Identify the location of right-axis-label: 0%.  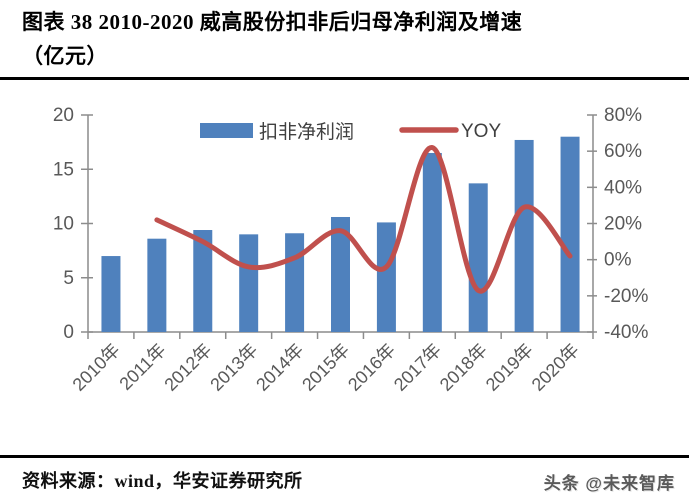
(618, 260).